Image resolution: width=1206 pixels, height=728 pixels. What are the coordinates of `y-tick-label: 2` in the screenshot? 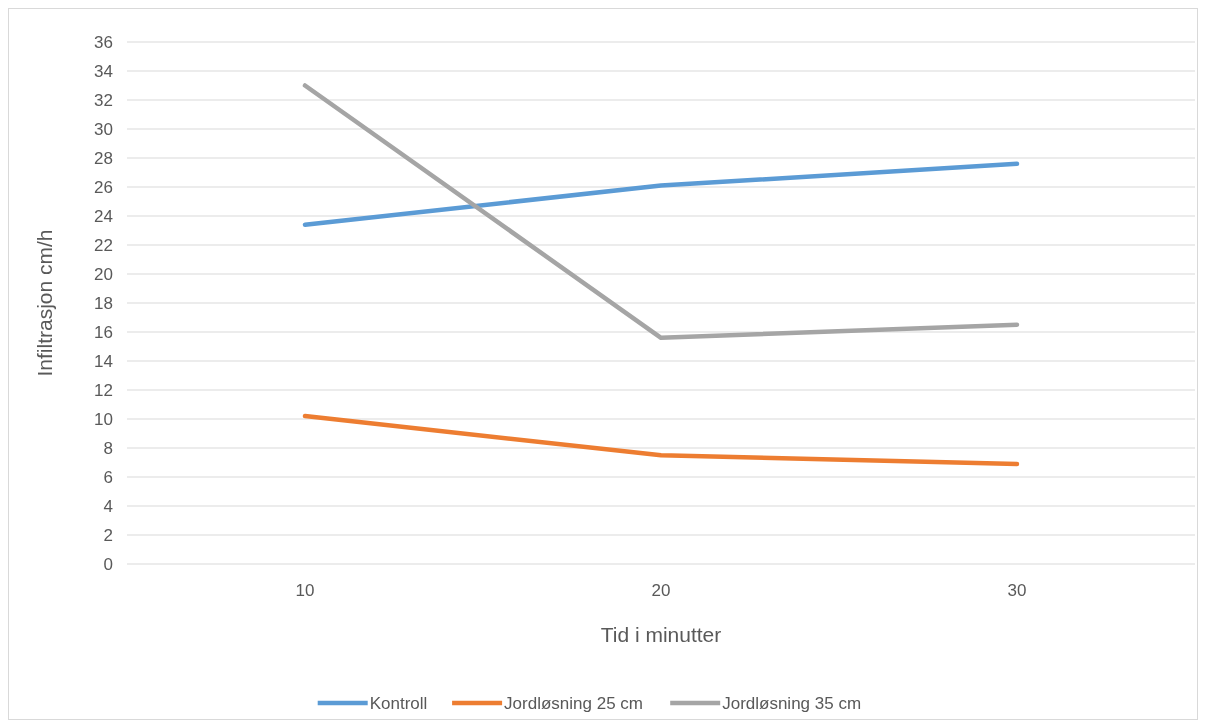 It's located at (108, 535).